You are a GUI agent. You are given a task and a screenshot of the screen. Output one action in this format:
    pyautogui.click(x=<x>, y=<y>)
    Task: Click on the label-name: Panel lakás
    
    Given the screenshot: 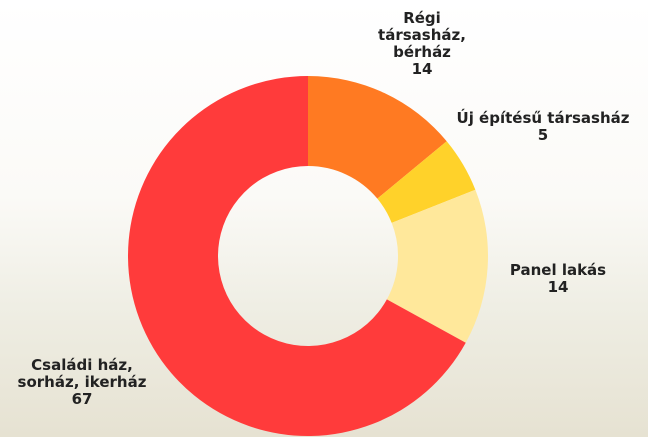 What is the action you would take?
    pyautogui.click(x=558, y=270)
    